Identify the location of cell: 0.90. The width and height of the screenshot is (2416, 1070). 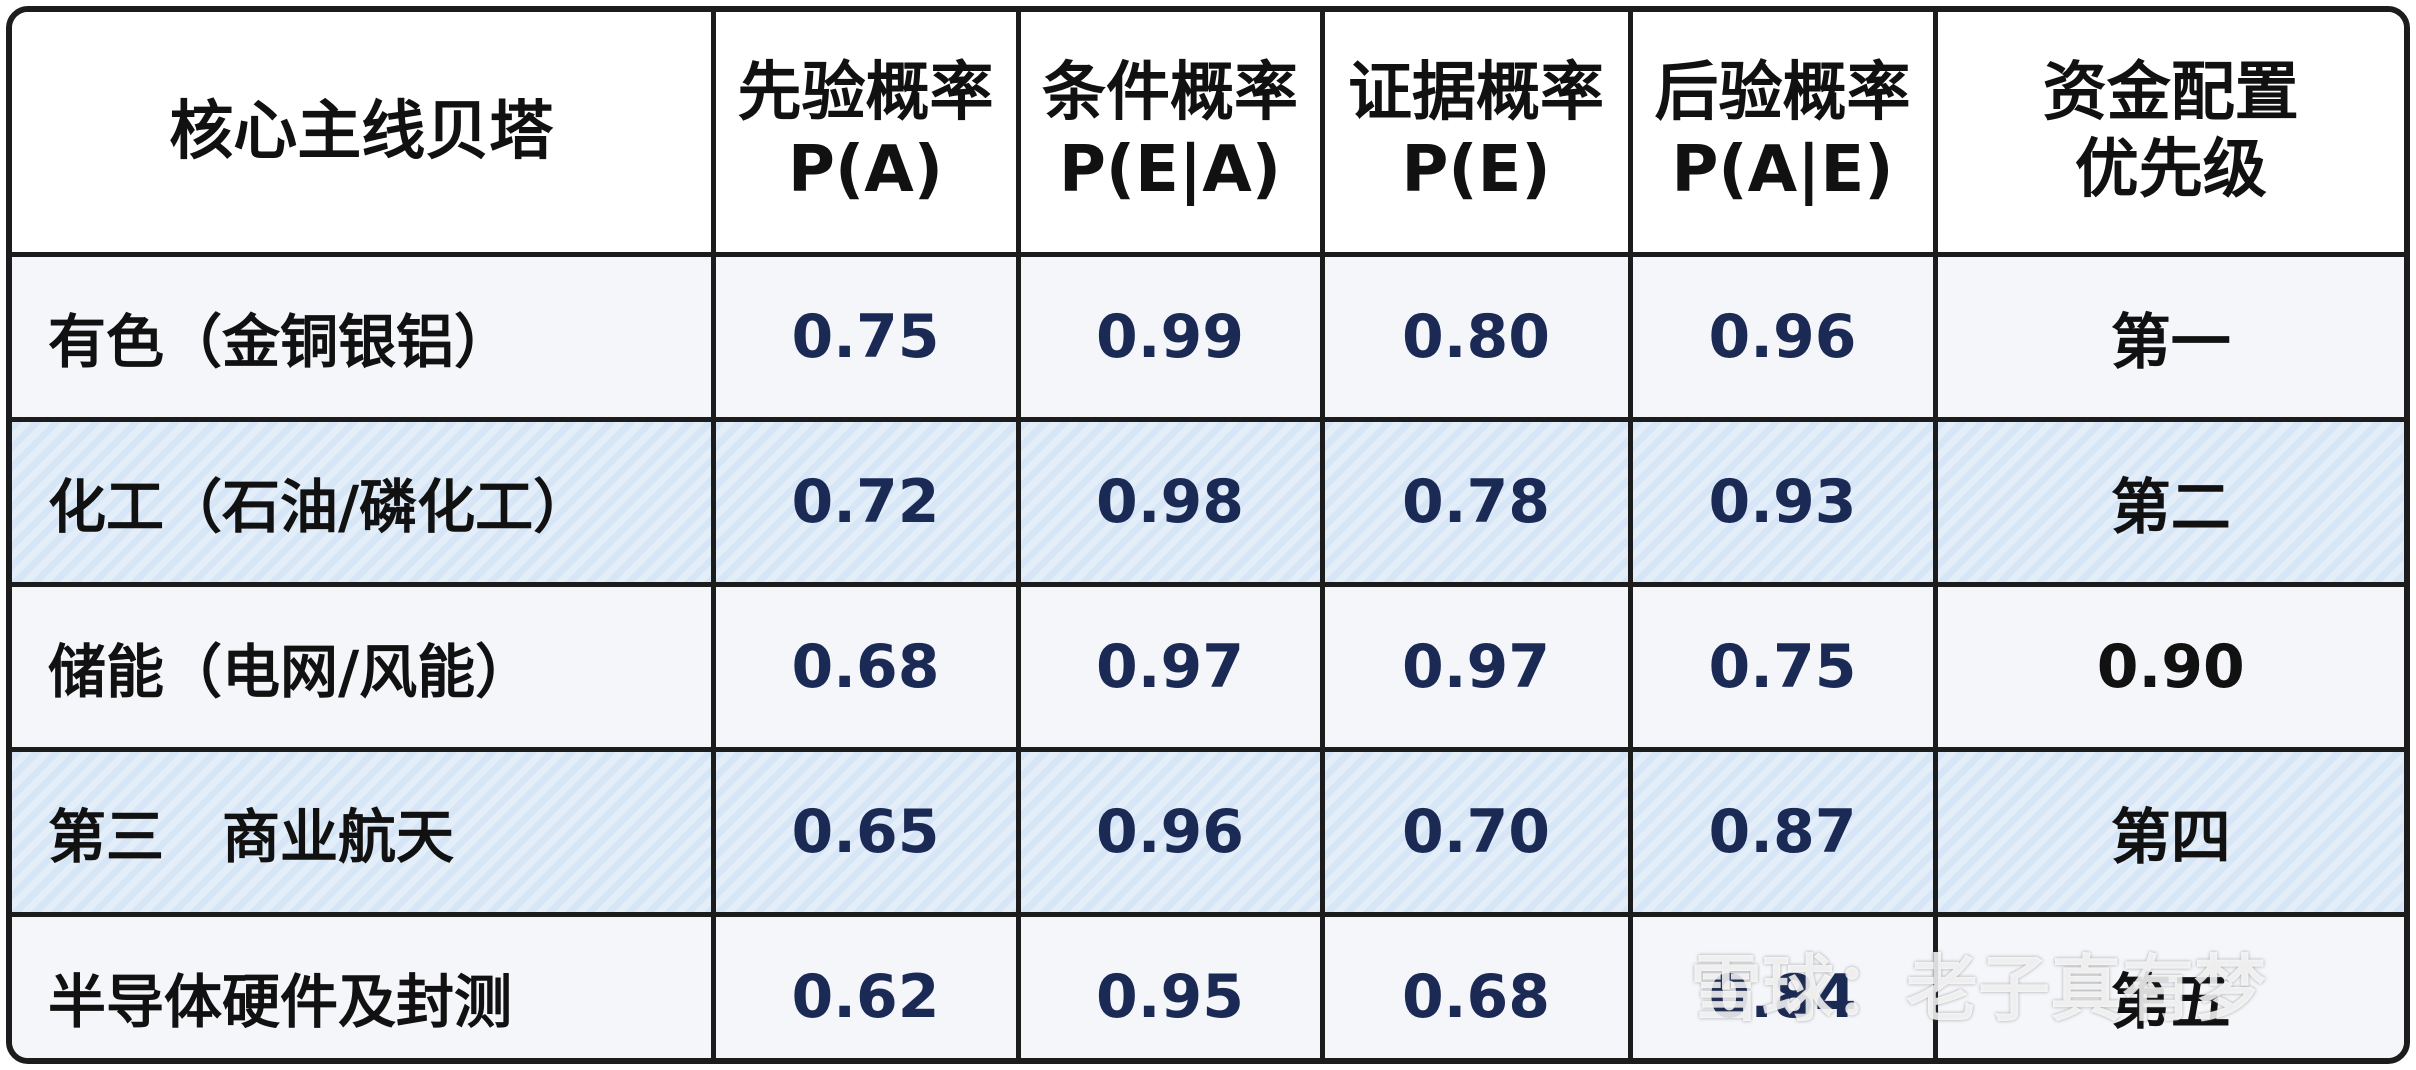
(2168, 667).